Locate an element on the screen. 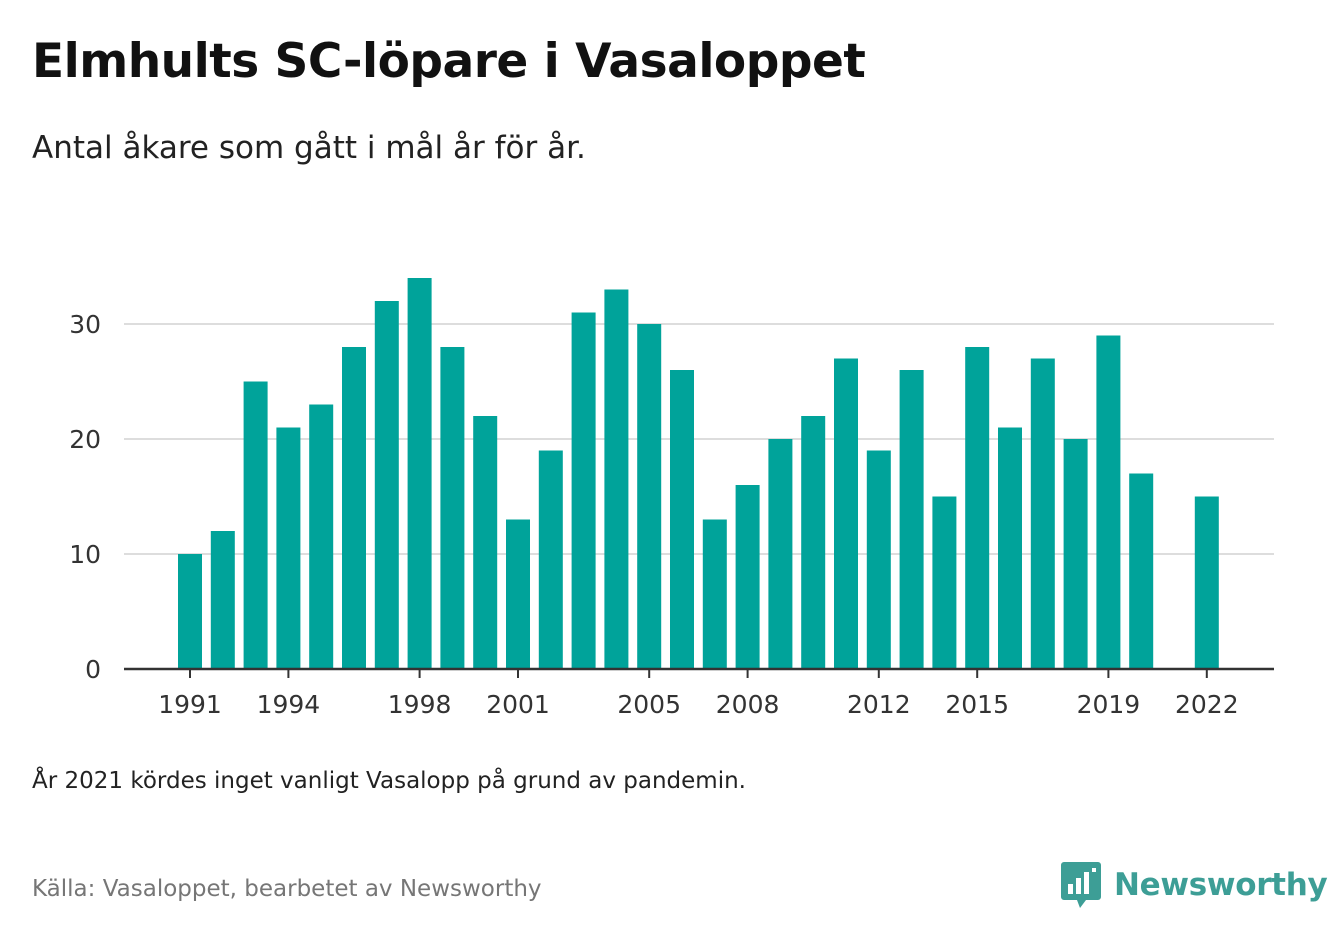 This screenshot has width=1340, height=940. y-tick-label: 30 is located at coordinates (85, 324).